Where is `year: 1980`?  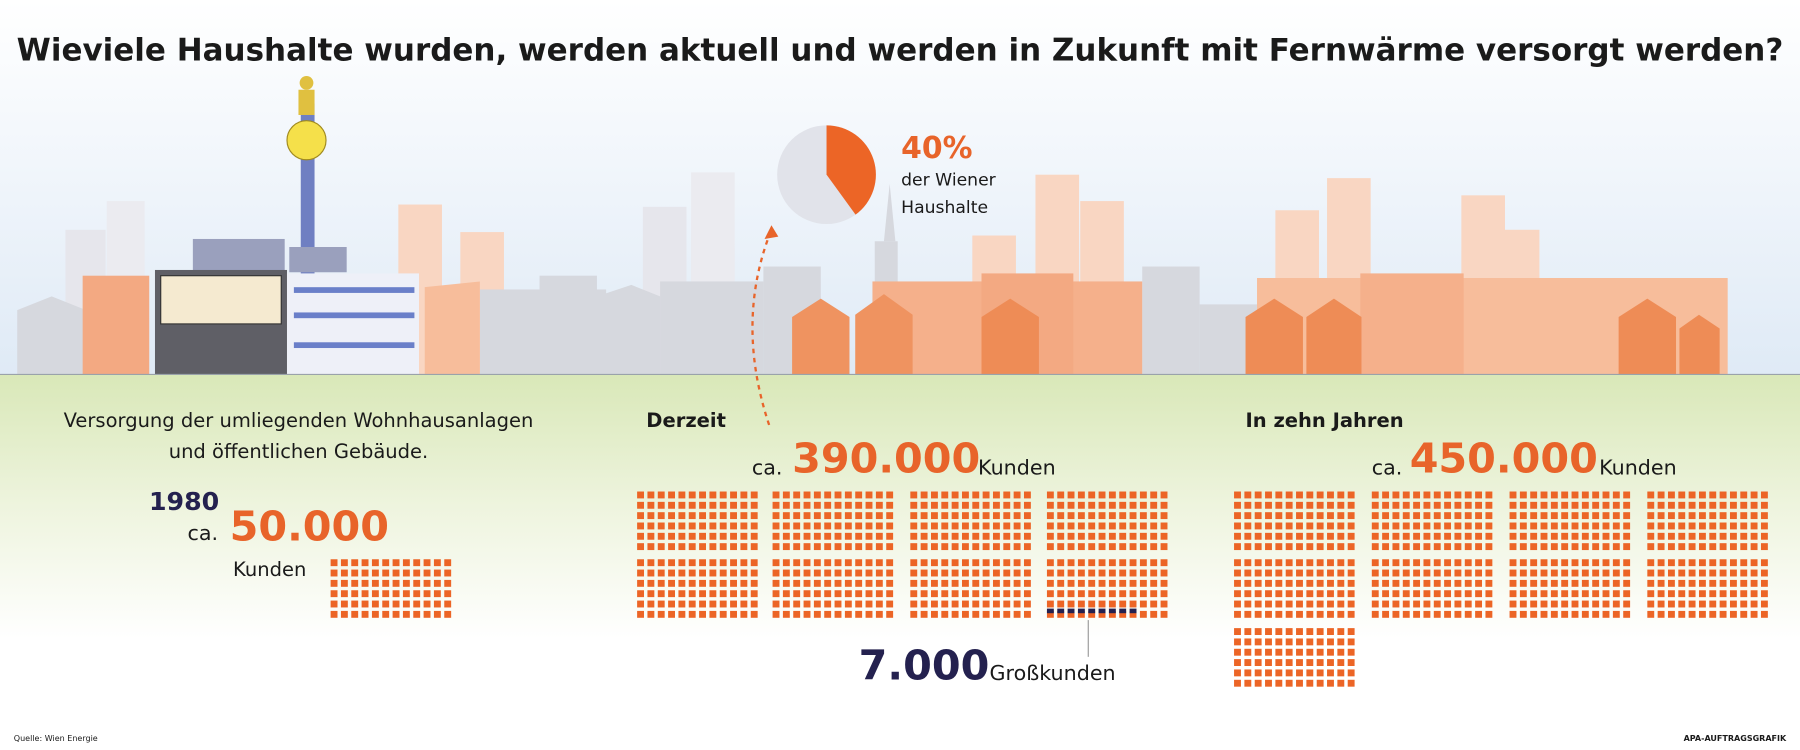 year: 1980 is located at coordinates (184, 501).